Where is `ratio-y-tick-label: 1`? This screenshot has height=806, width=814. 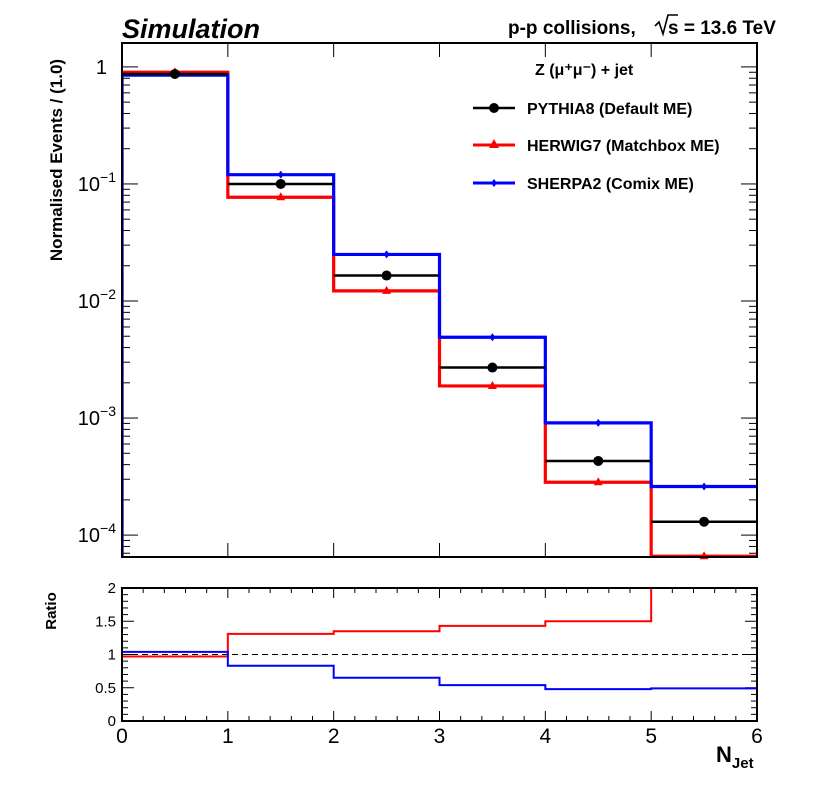 ratio-y-tick-label: 1 is located at coordinates (112, 655).